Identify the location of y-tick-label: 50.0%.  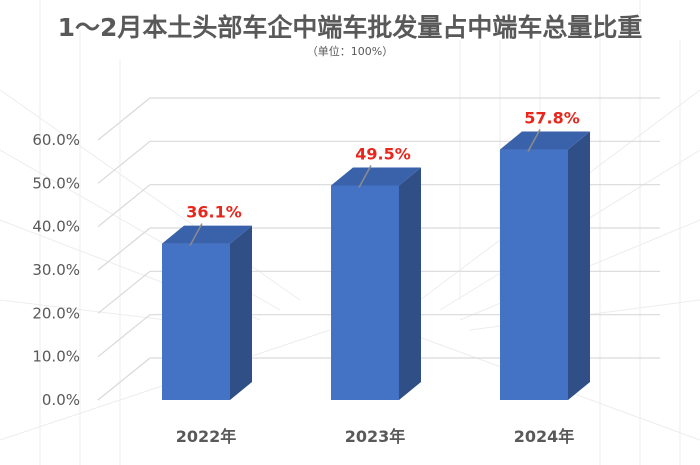
(56, 183).